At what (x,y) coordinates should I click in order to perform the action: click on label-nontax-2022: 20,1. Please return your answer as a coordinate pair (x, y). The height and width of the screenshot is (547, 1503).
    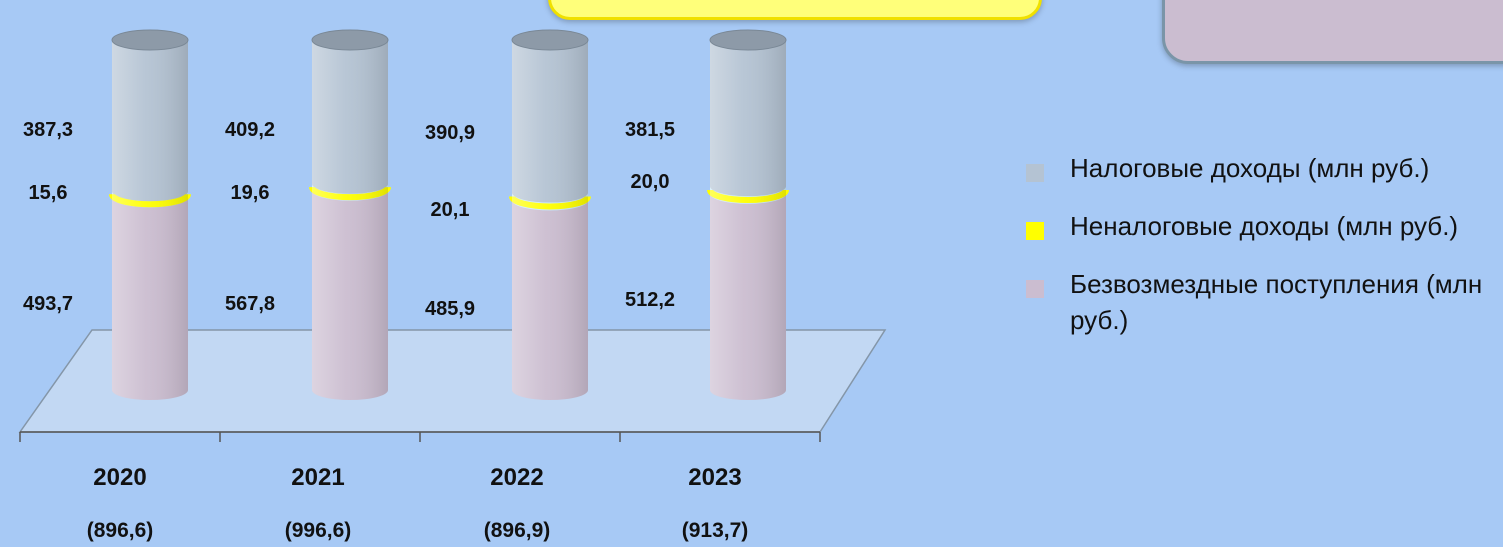
    Looking at the image, I should click on (450, 210).